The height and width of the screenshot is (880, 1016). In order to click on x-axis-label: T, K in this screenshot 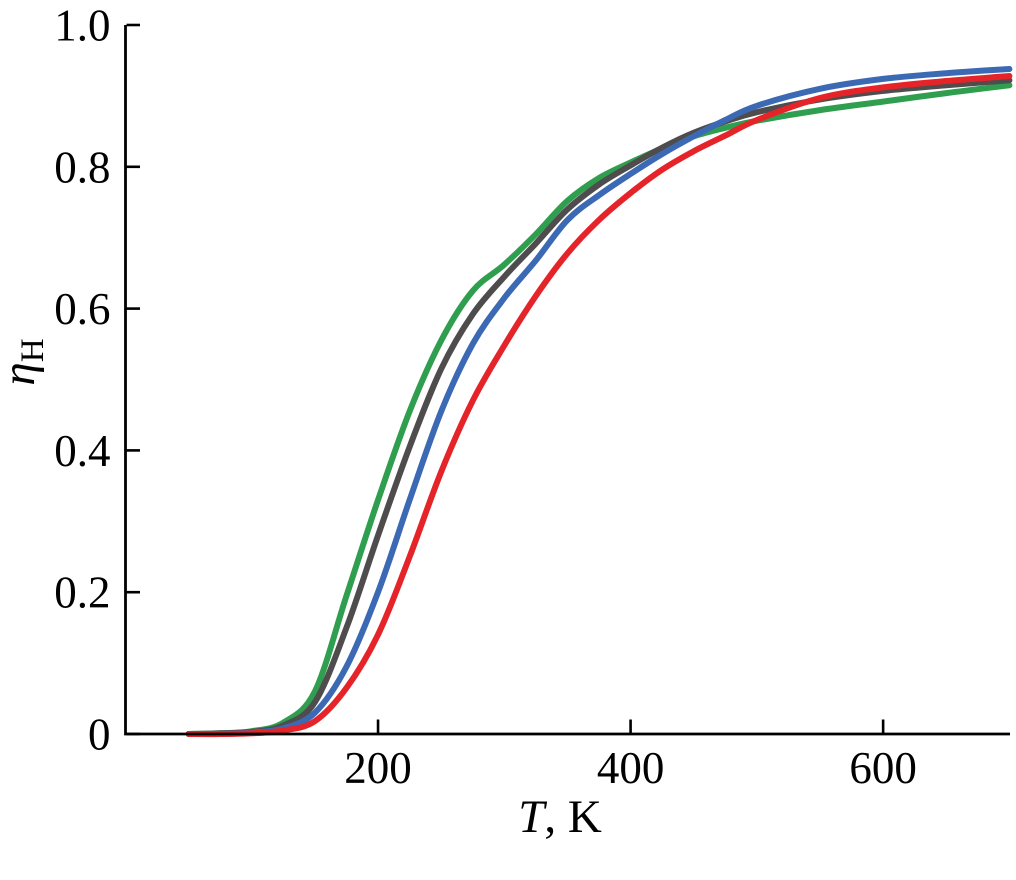, I will do `click(560, 817)`.